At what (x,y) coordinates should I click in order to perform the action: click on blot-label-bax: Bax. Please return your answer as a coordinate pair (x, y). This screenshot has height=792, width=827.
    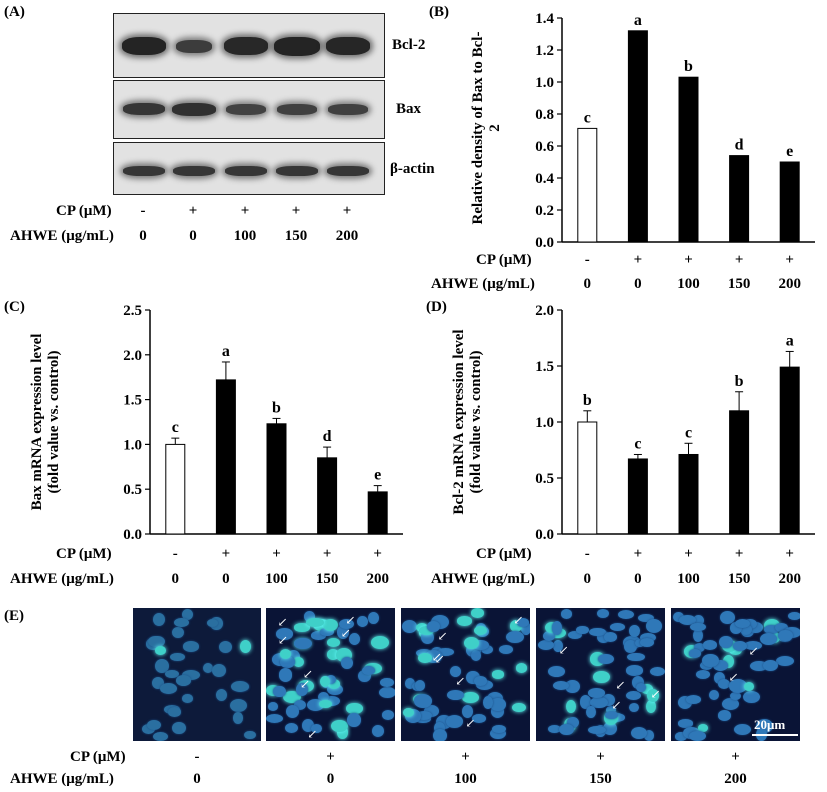
    Looking at the image, I should click on (409, 109).